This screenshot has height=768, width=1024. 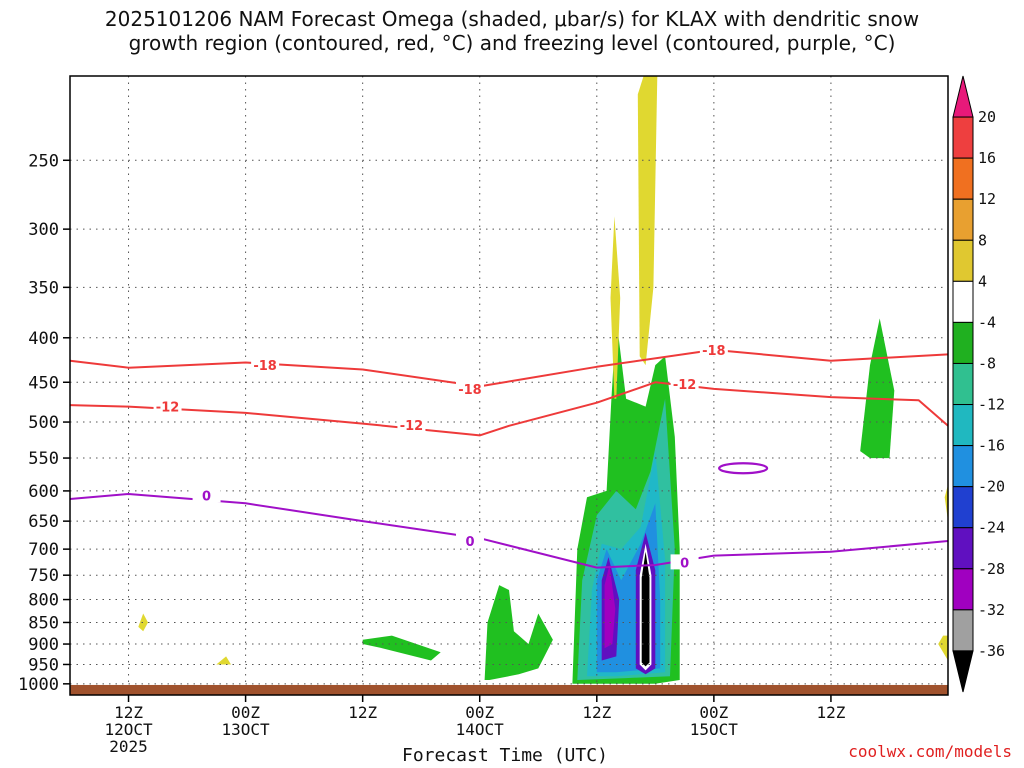 I want to click on freezing-level-oval, so click(x=743, y=468).